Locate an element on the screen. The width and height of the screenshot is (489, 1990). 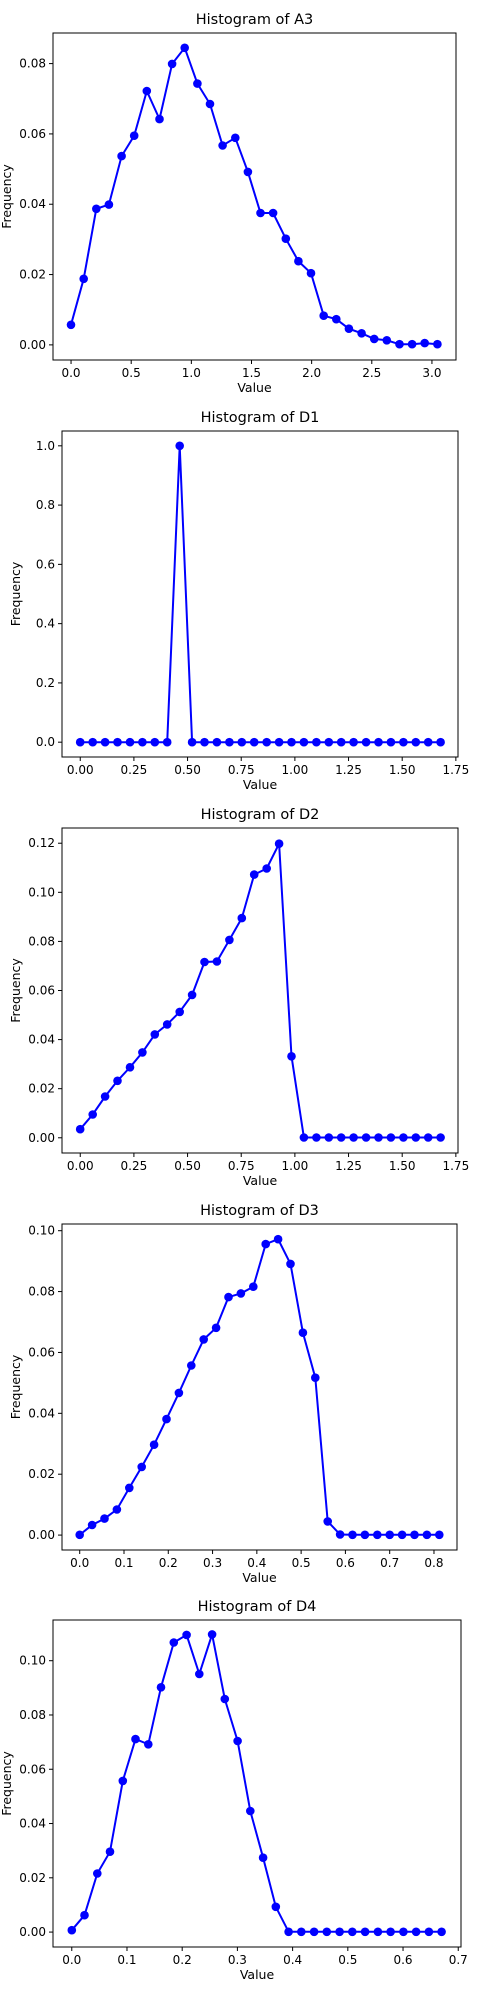
x-tick-label: 1.0 is located at coordinates (191, 373).